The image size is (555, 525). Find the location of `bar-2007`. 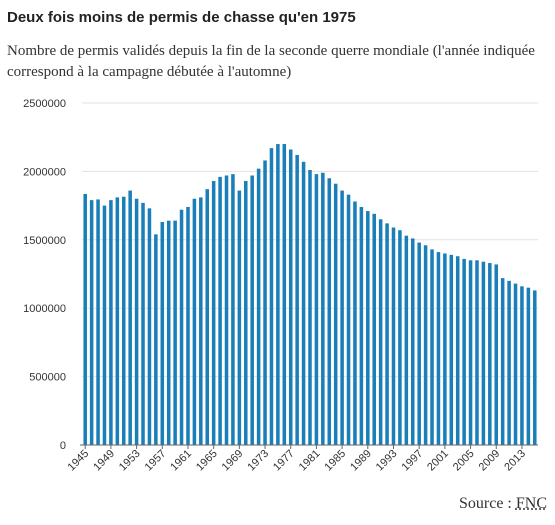

bar-2007 is located at coordinates (483, 353).